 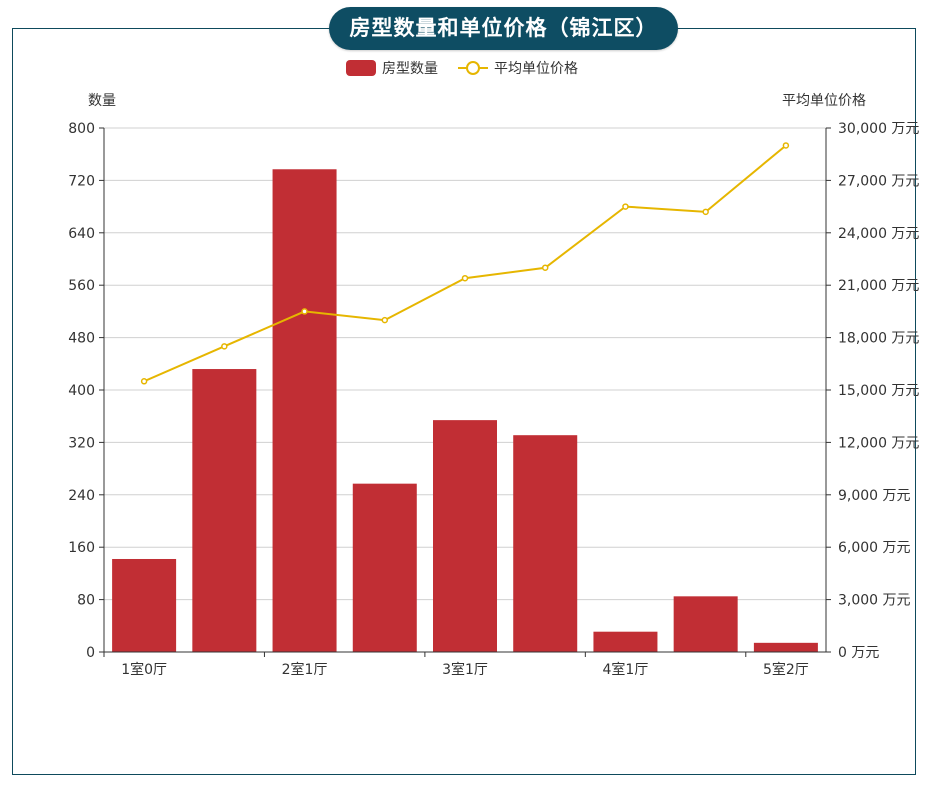 What do you see at coordinates (473, 68) in the screenshot?
I see `legend-line-marker` at bounding box center [473, 68].